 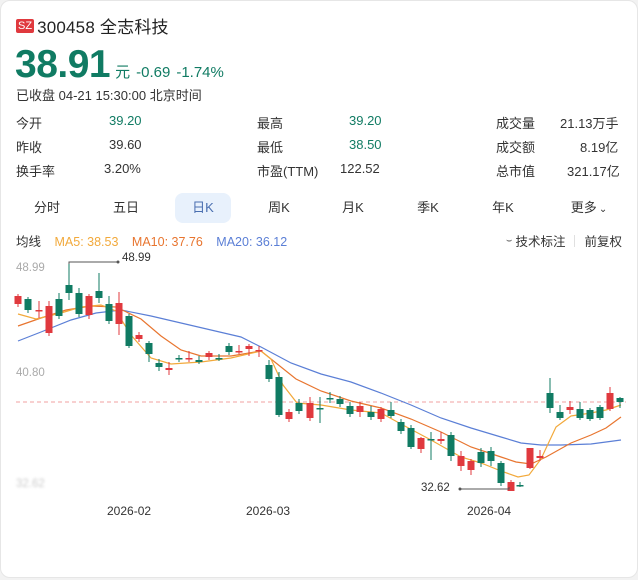 What do you see at coordinates (435, 488) in the screenshot?
I see `min-annotation: 32.62` at bounding box center [435, 488].